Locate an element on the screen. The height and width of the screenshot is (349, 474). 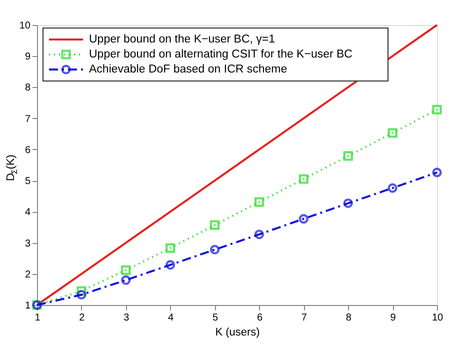
legend-label: Achievable DoF based on ICR scheme is located at coordinates (188, 70).